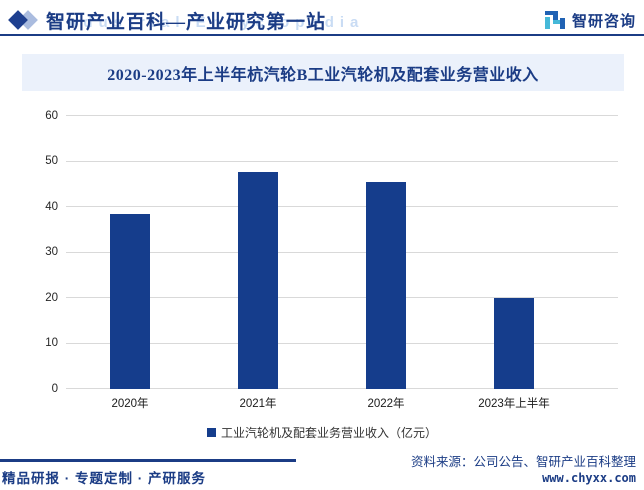 The width and height of the screenshot is (644, 490). What do you see at coordinates (148, 460) in the screenshot?
I see `footer-divider` at bounding box center [148, 460].